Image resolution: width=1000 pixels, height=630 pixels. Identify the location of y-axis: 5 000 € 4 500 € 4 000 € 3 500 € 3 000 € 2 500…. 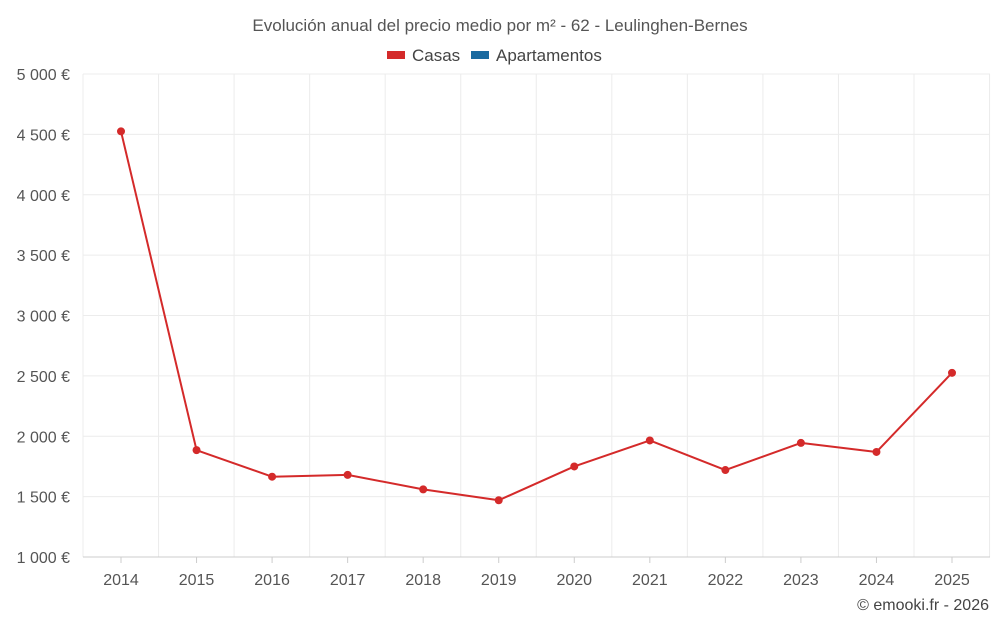
(43, 317).